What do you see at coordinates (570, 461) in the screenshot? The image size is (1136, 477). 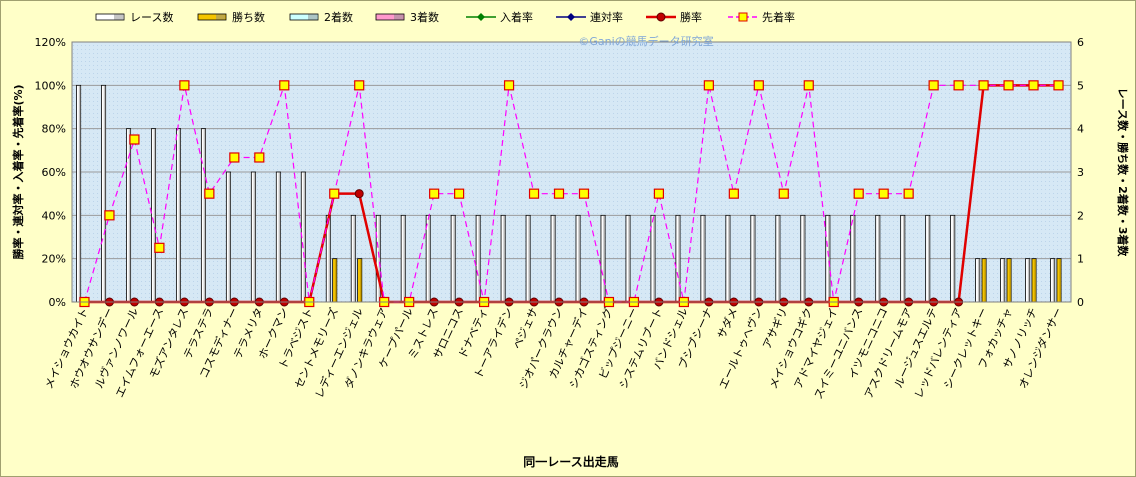 I see `x-axis-label: 同一レース出走馬` at bounding box center [570, 461].